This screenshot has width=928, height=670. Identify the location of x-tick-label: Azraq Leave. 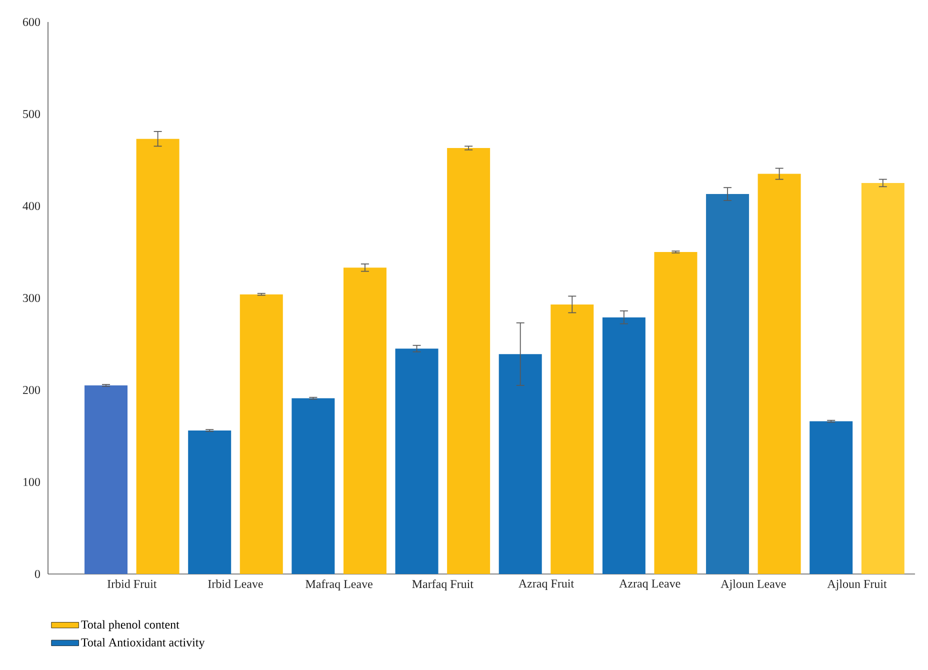
(649, 585).